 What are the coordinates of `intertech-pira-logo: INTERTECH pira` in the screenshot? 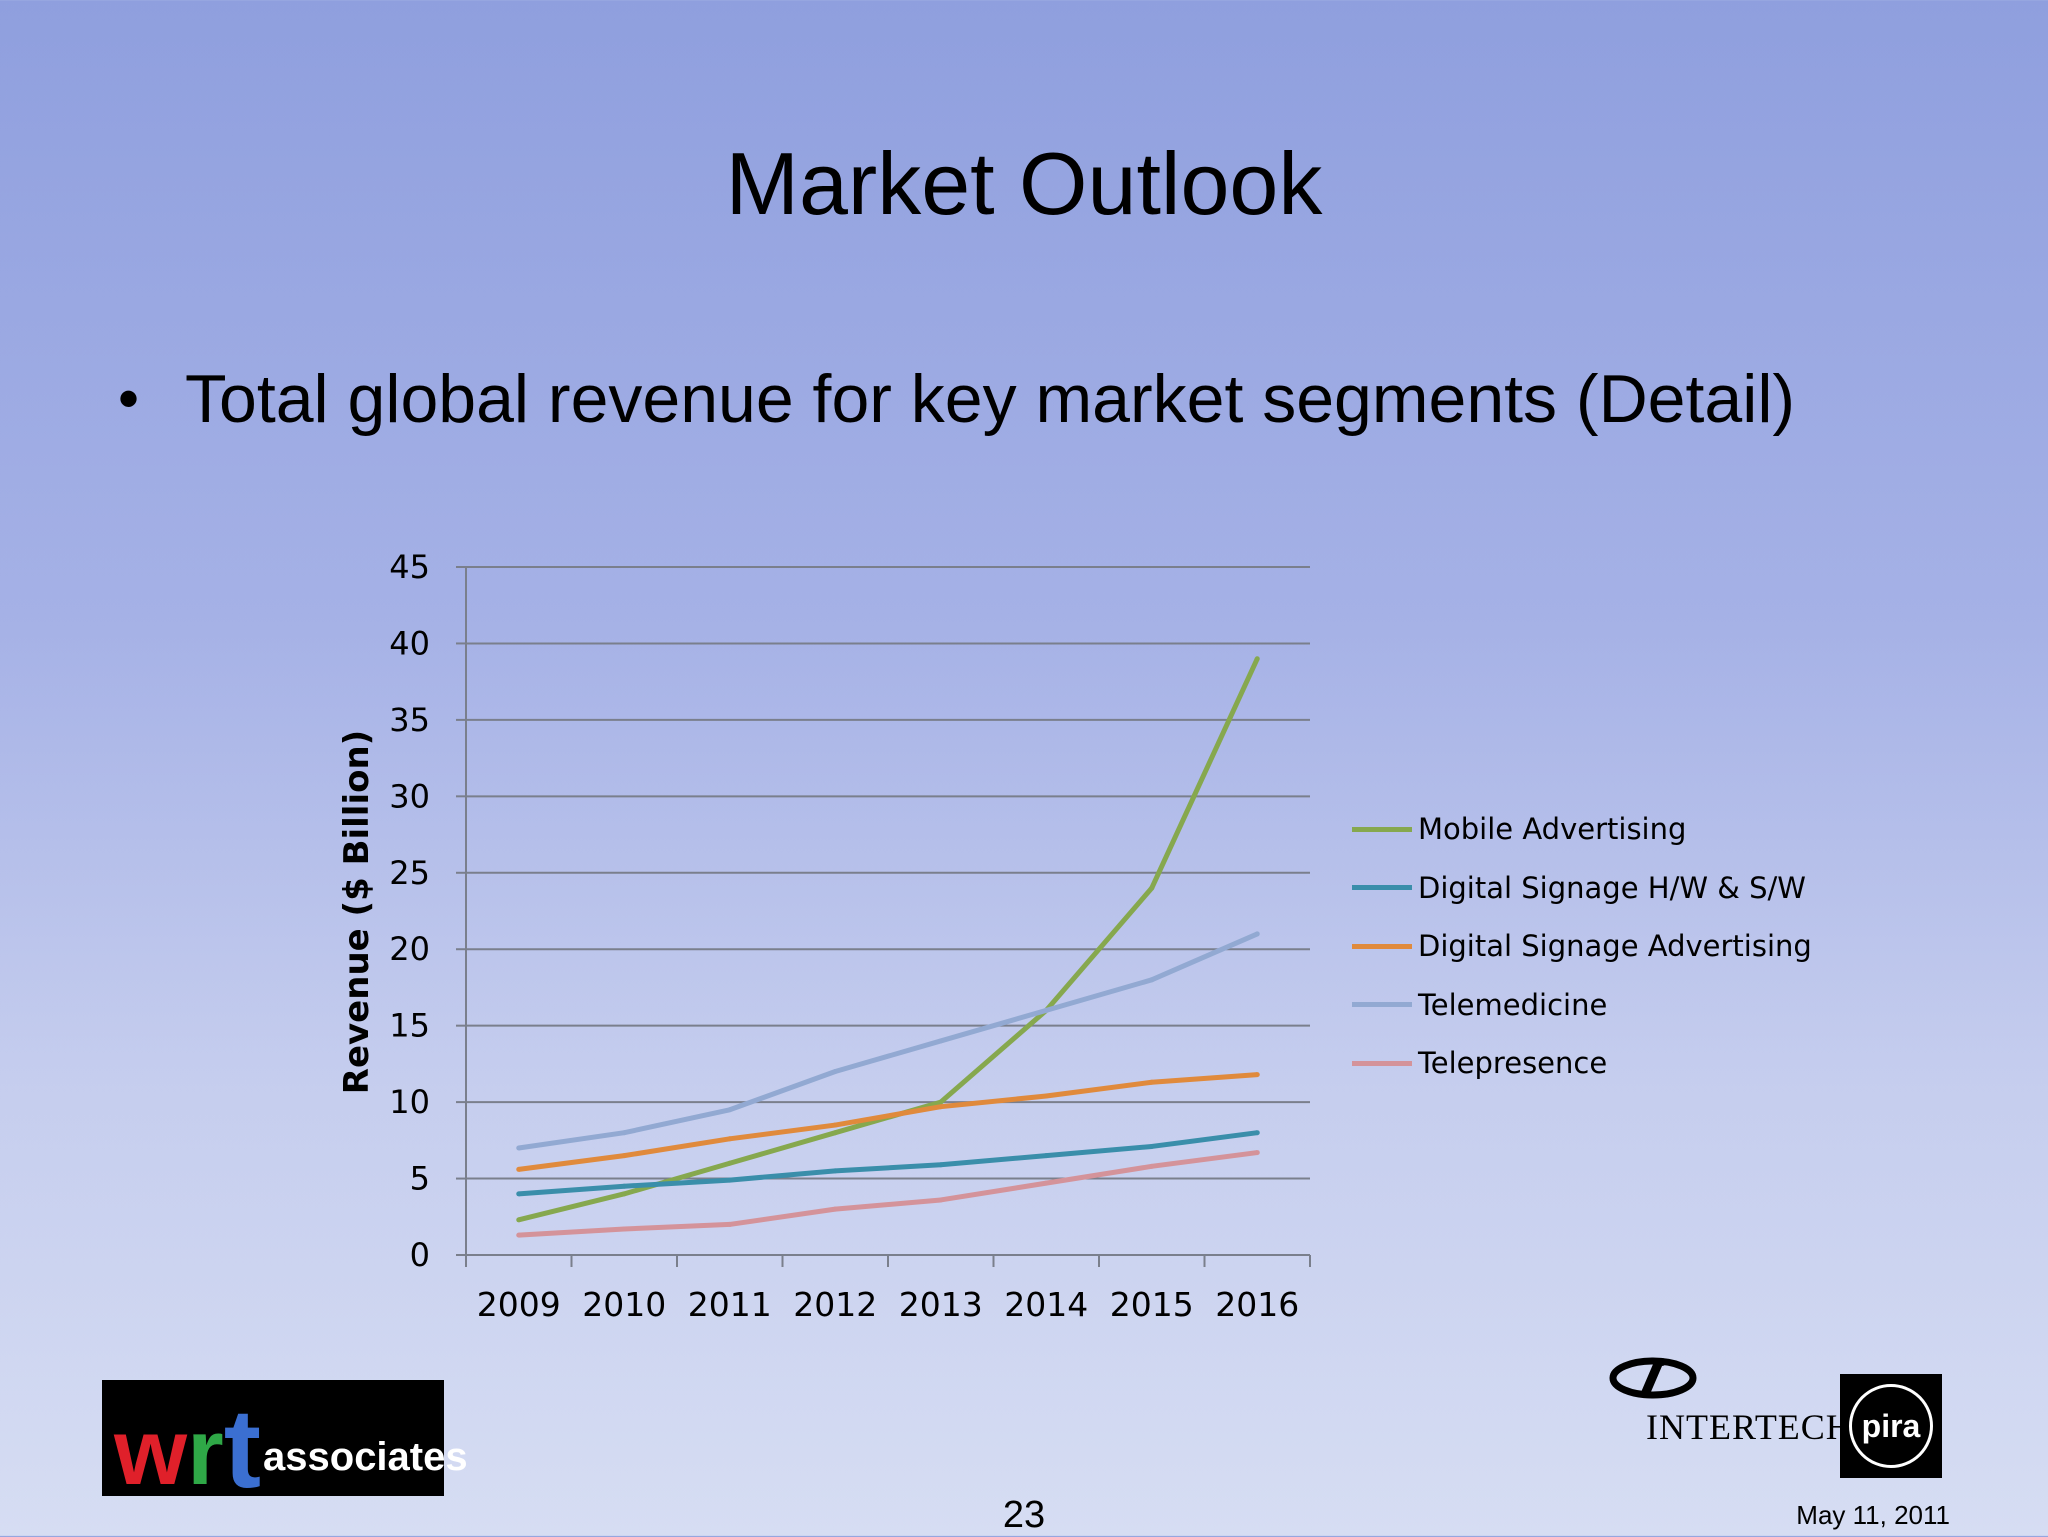 It's located at (1775, 1421).